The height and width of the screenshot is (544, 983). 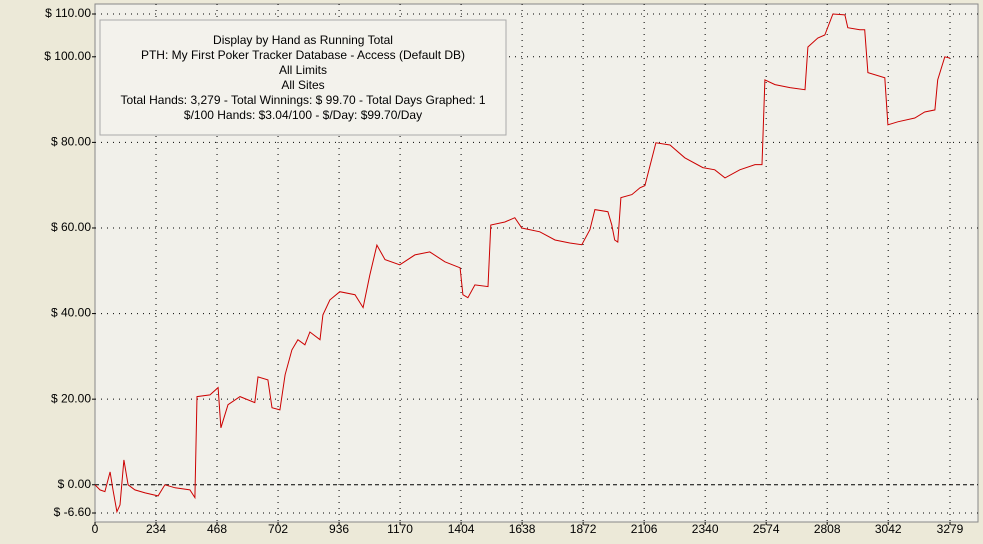 What do you see at coordinates (67, 56) in the screenshot?
I see `y-tick-label: $ 100.00` at bounding box center [67, 56].